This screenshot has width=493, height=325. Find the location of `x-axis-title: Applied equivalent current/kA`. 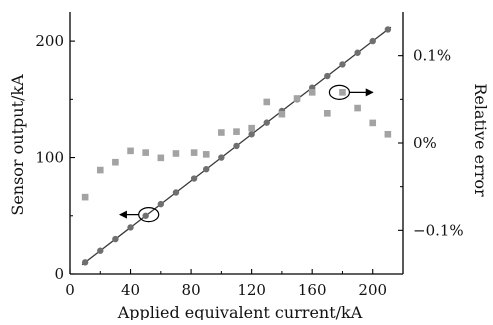

x-axis-title: Applied equivalent current/kA is located at coordinates (240, 311).